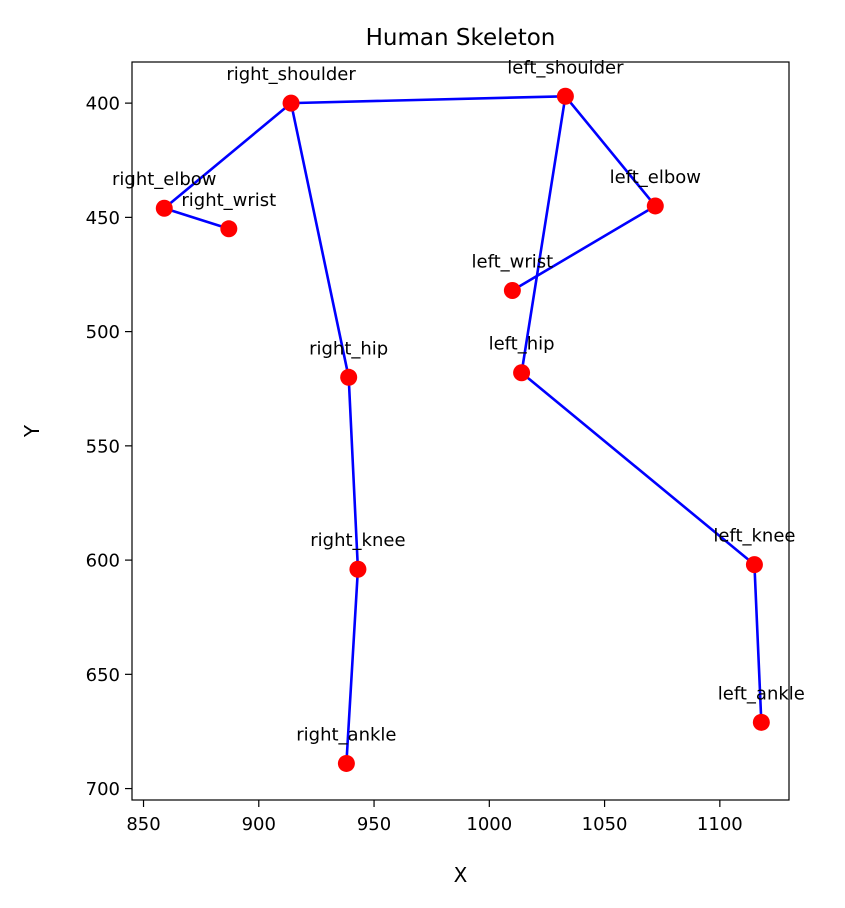 The image size is (845, 908). What do you see at coordinates (346, 734) in the screenshot?
I see `joint-label: right_ankle` at bounding box center [346, 734].